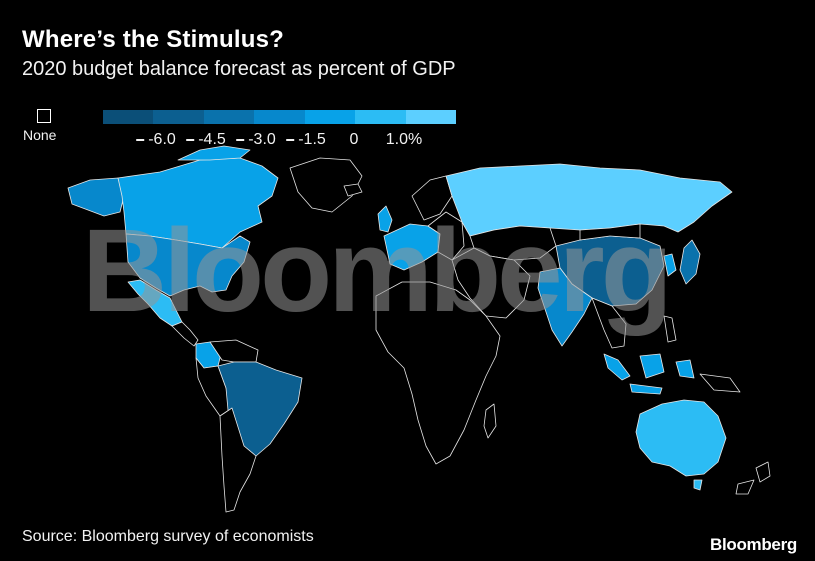 The height and width of the screenshot is (561, 815). What do you see at coordinates (753, 544) in the screenshot?
I see `brand-logo: Bloomberg` at bounding box center [753, 544].